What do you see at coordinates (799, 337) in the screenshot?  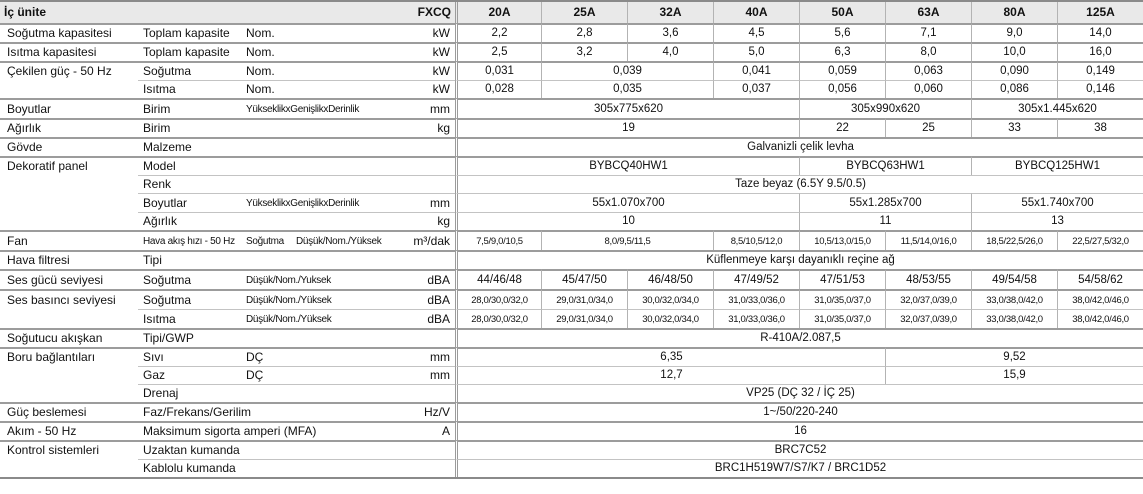 I see `value-cell: R-410A/2.087,5` at bounding box center [799, 337].